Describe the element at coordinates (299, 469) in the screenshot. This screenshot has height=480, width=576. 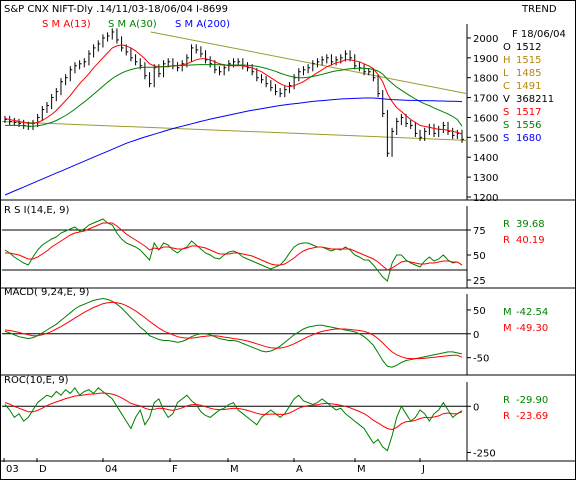
I see `x-tick-label: A` at that location.